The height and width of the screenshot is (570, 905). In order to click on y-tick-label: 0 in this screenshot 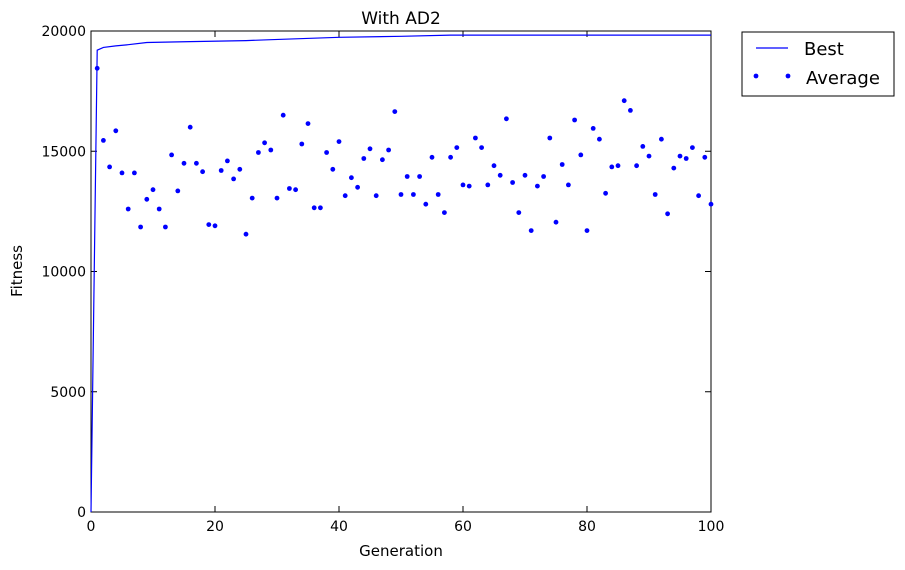, I will do `click(81, 513)`.